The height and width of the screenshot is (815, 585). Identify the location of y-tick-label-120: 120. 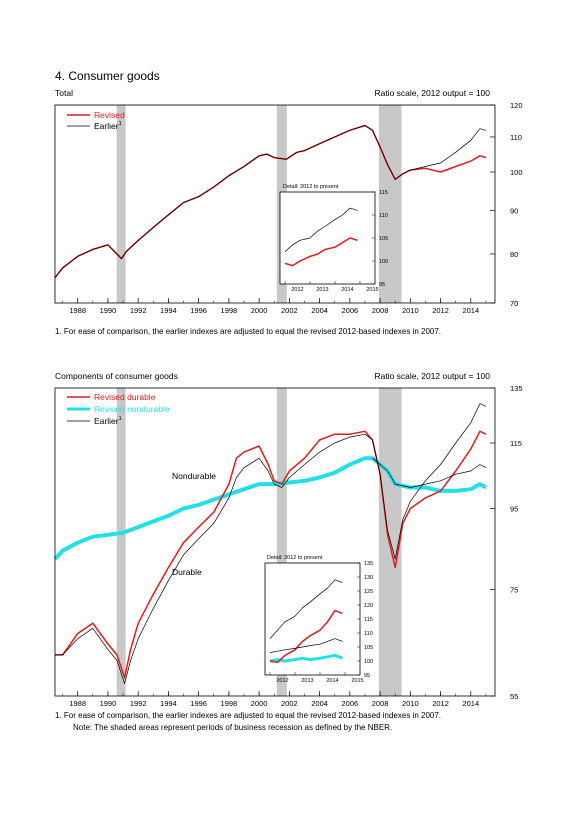
(516, 105).